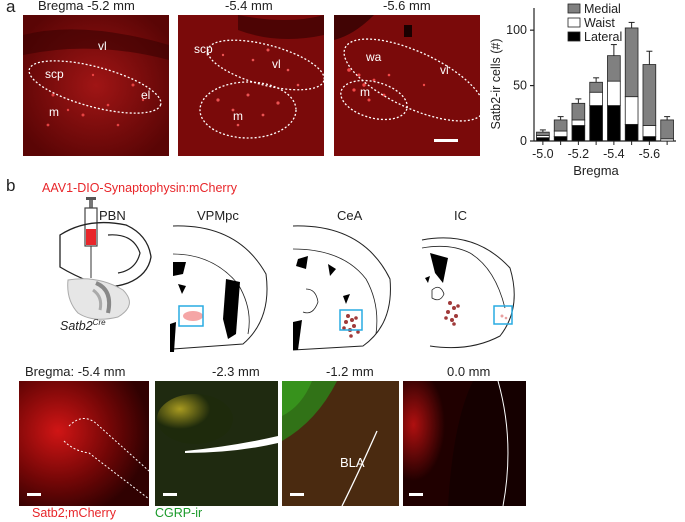 This screenshot has width=685, height=522. I want to click on panel-letter-b: b, so click(11, 185).